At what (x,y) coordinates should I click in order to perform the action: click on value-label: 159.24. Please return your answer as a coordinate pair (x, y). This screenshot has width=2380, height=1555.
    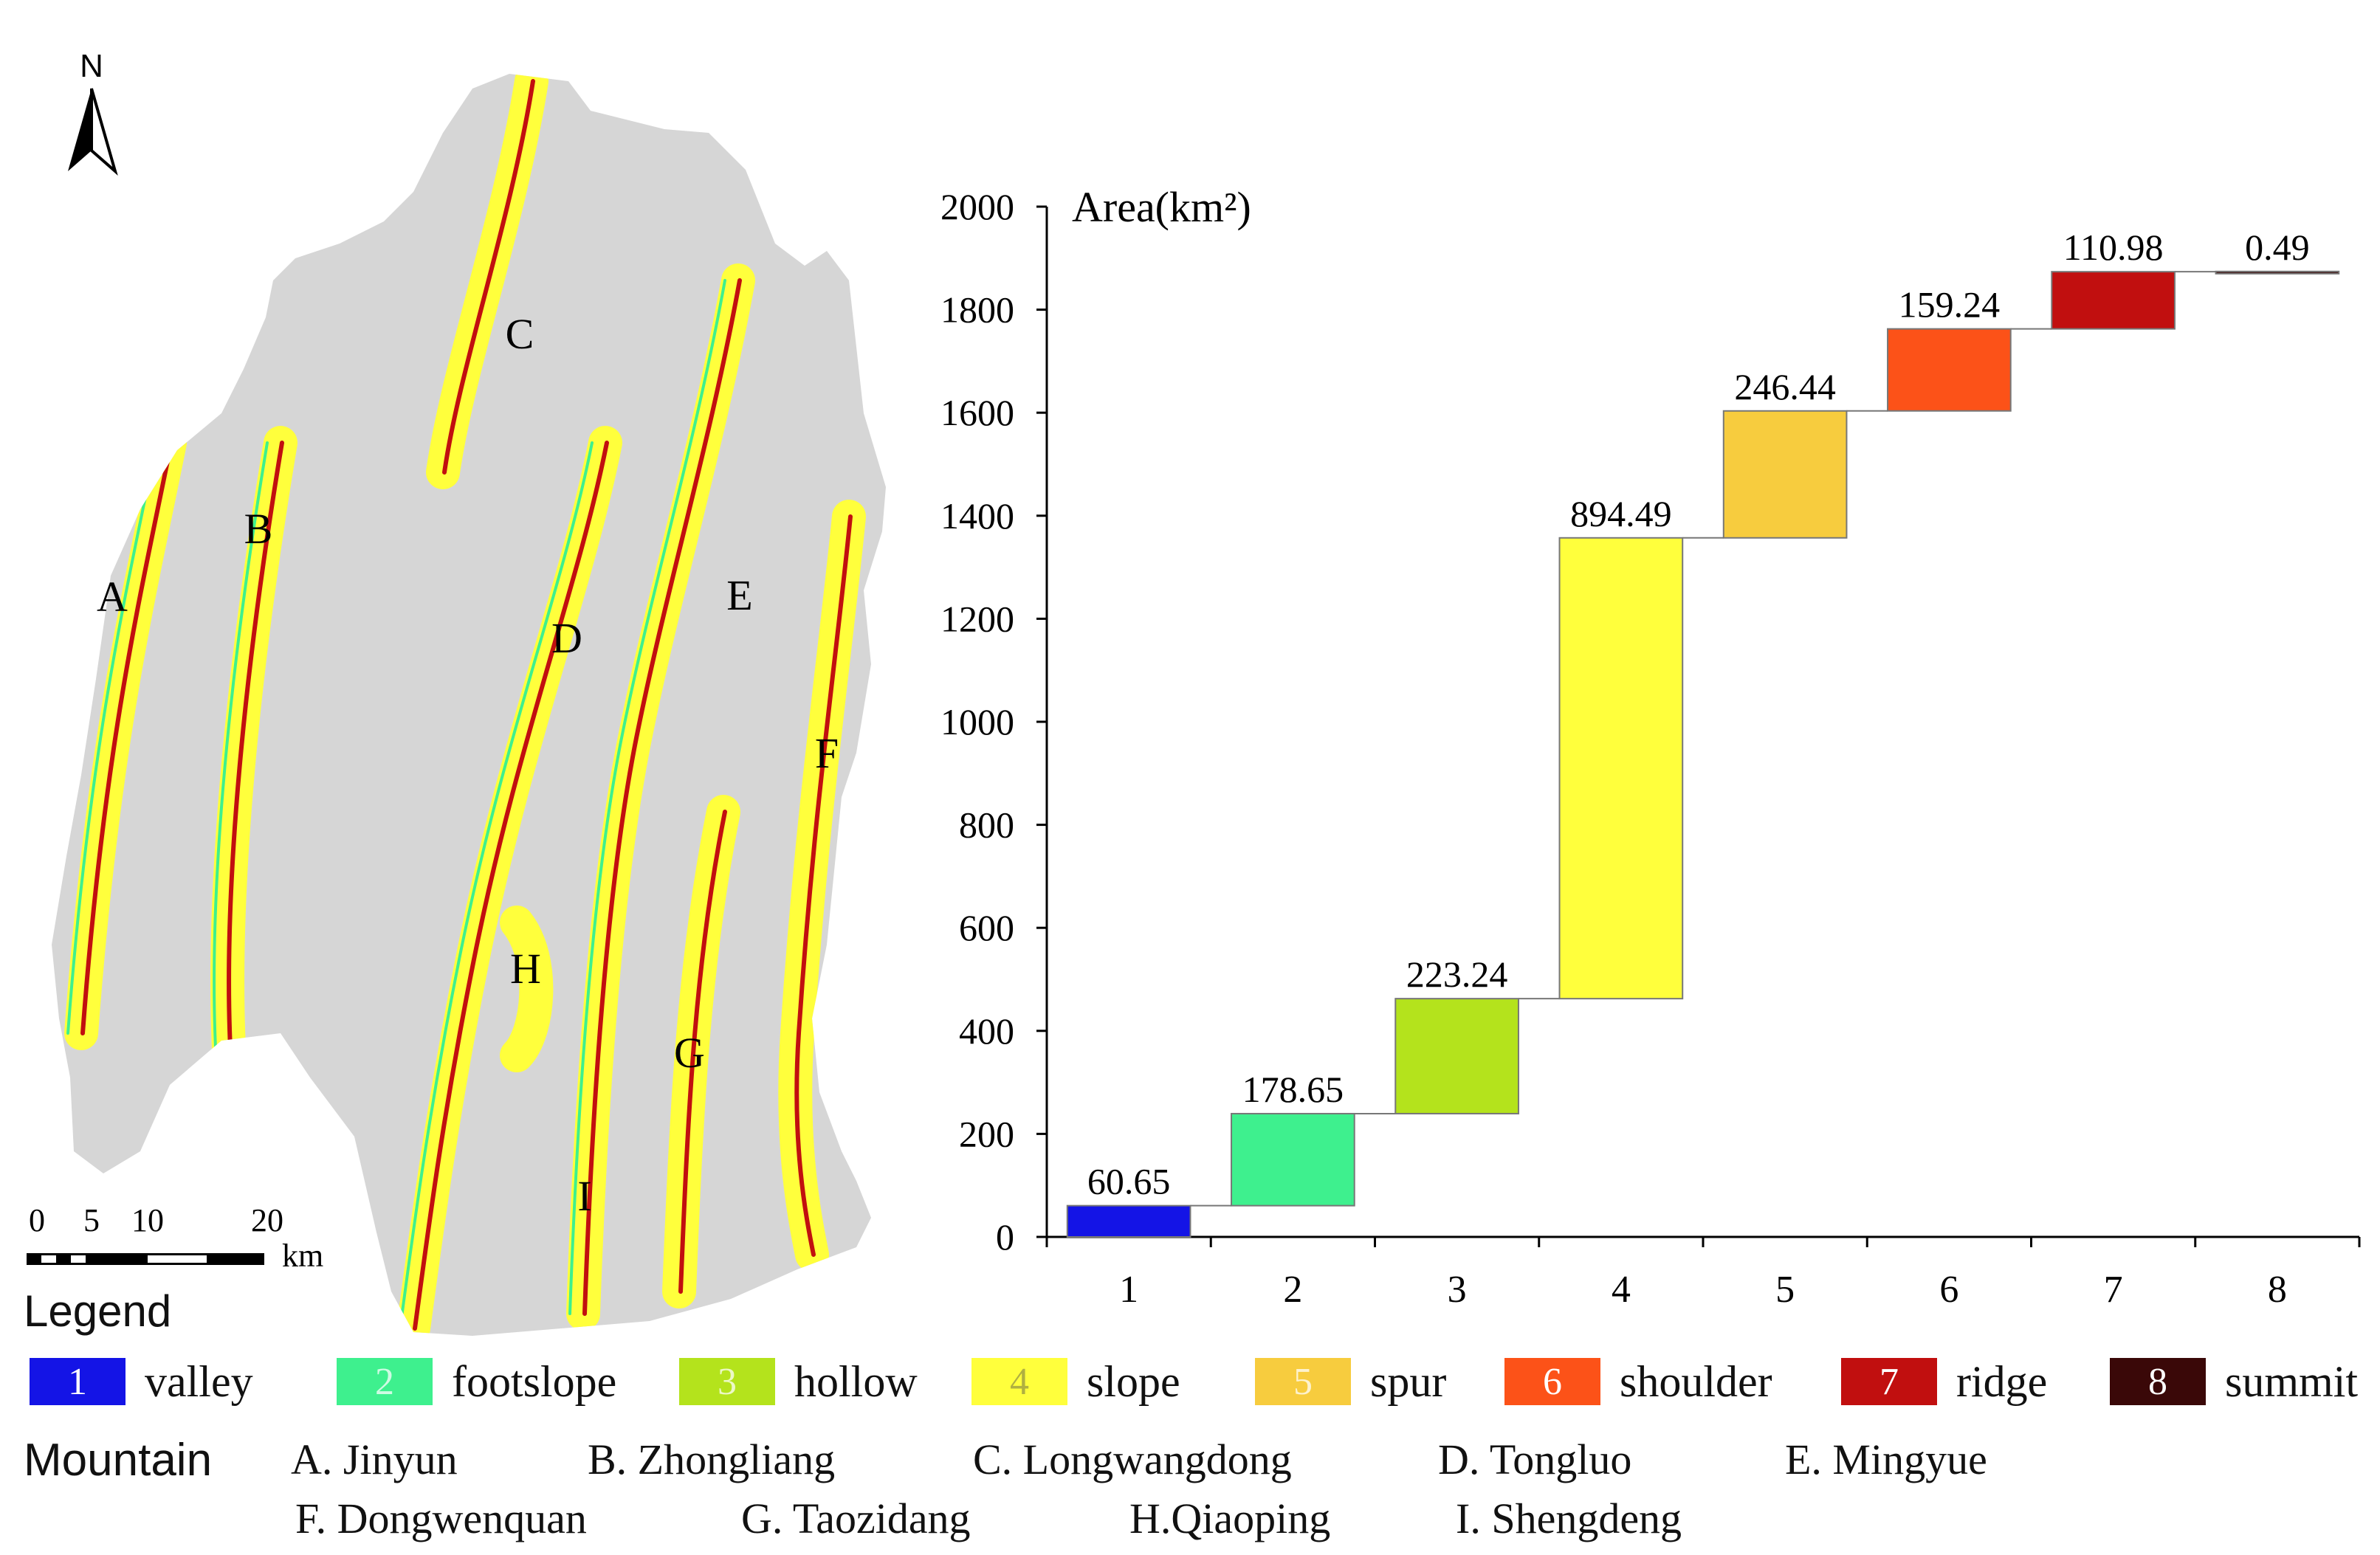
    Looking at the image, I should click on (1950, 304).